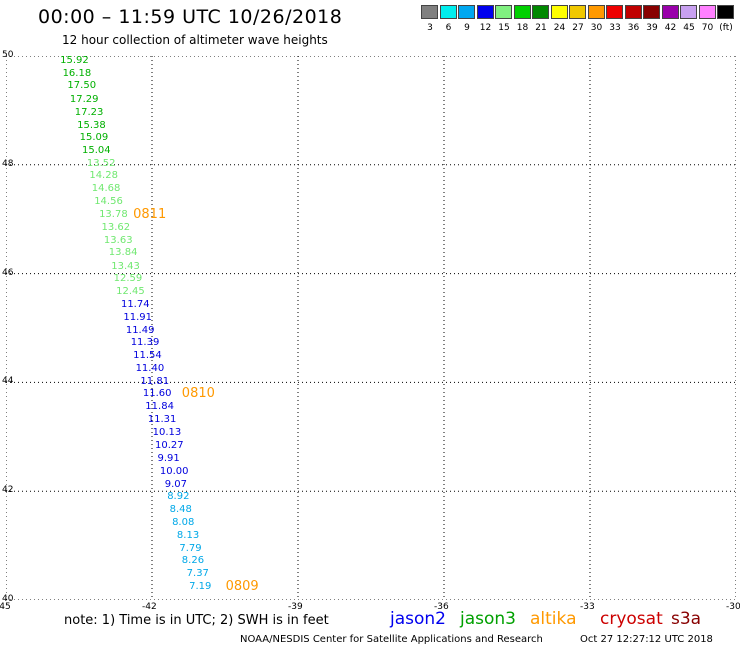 Image resolution: width=740 pixels, height=650 pixels. I want to click on color-scale-label: 36, so click(633, 28).